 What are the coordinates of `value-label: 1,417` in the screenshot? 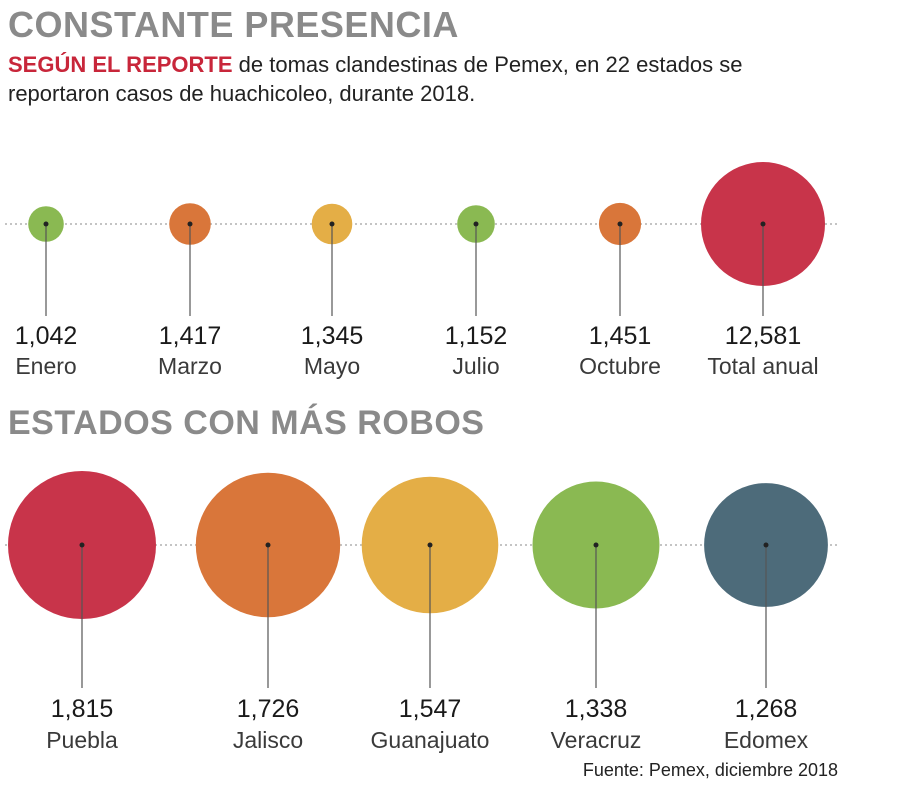 It's located at (190, 336).